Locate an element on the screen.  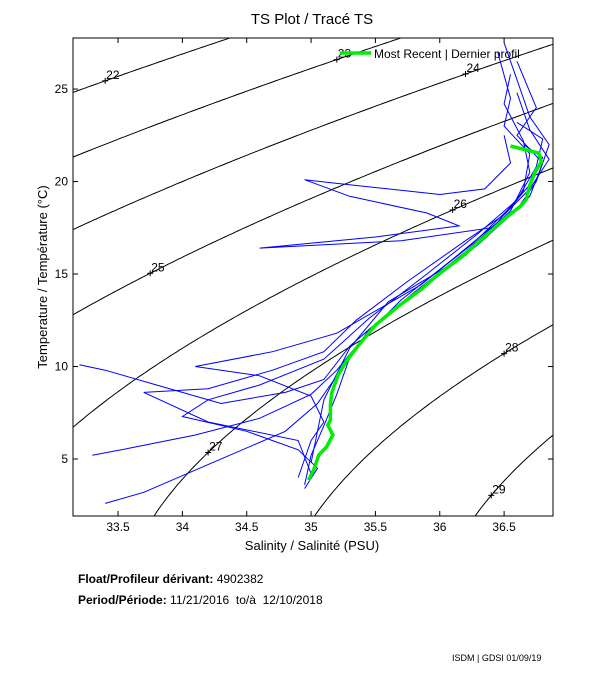
x-tick-label: 35 is located at coordinates (311, 527).